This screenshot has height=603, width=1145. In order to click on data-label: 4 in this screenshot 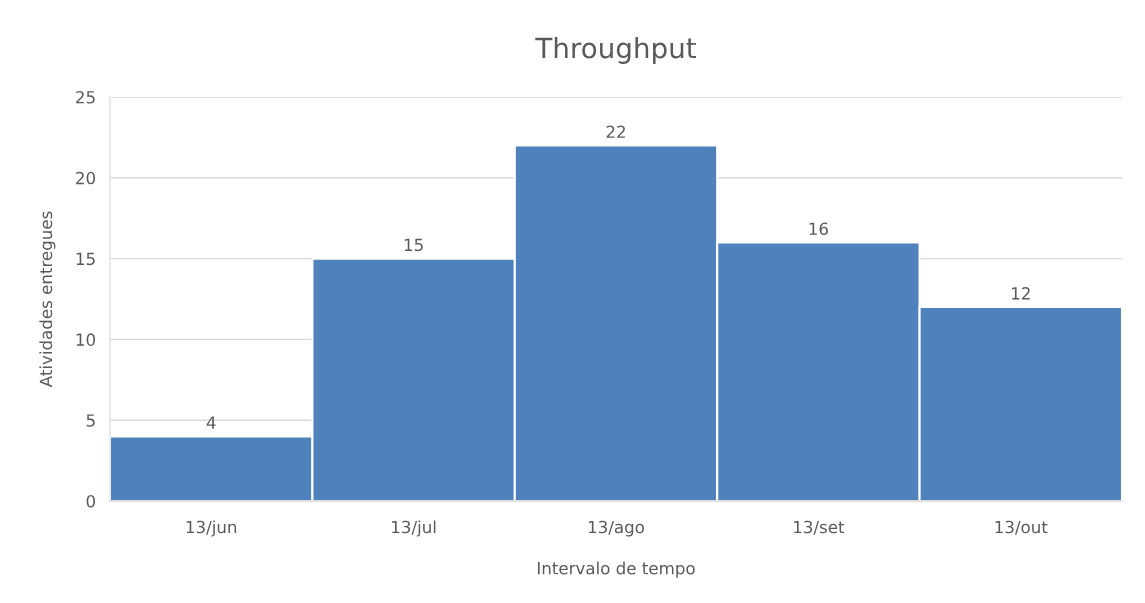, I will do `click(211, 422)`.